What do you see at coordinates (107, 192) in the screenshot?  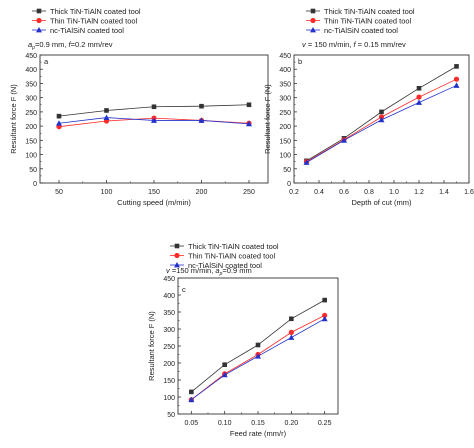 I see `x-tick-label: 100` at bounding box center [107, 192].